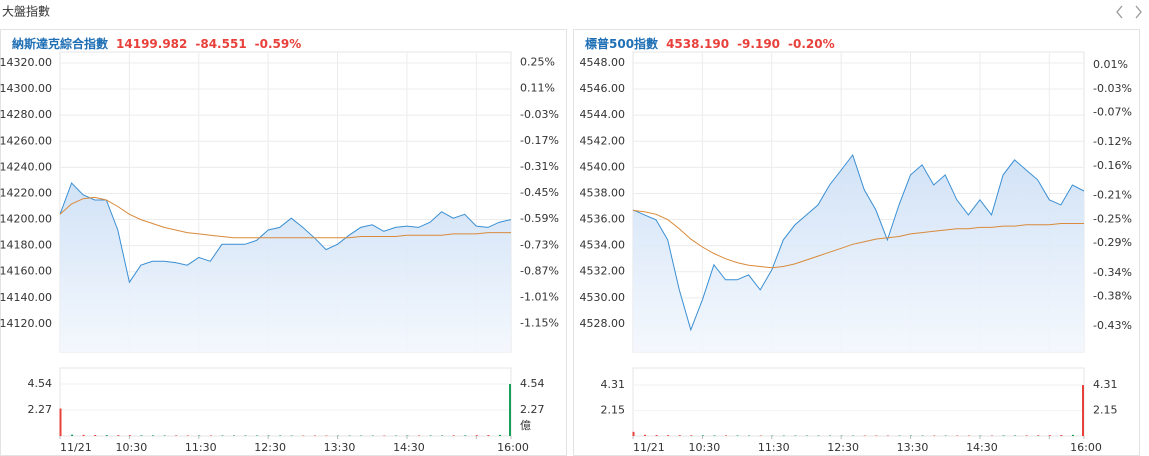 Image resolution: width=1149 pixels, height=456 pixels. Describe the element at coordinates (537, 88) in the screenshot. I see `y2-tick-label: 0.11%` at that location.